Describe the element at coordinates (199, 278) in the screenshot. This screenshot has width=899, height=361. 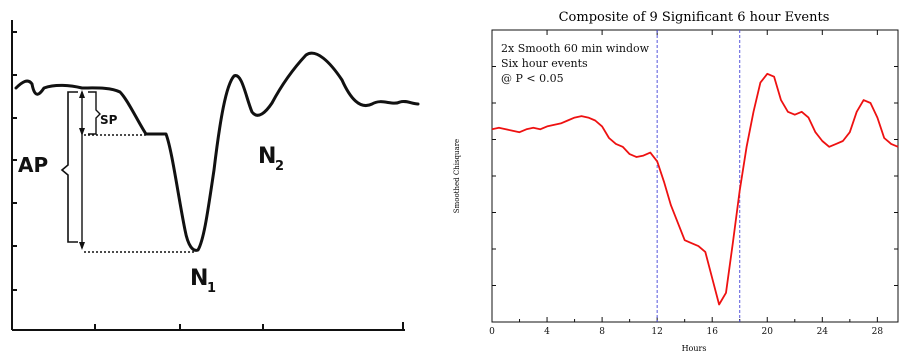
I see `n1-label: N` at that location.